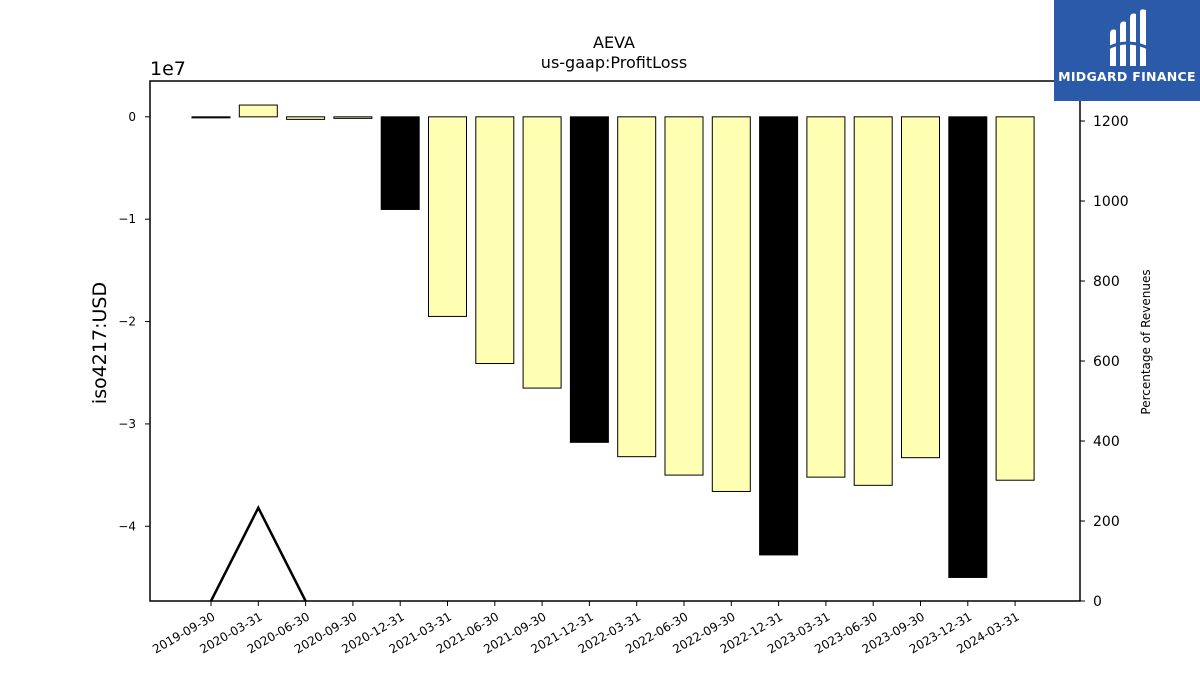 This screenshot has height=675, width=1200. What do you see at coordinates (1106, 522) in the screenshot?
I see `y2-tick-label: 200` at bounding box center [1106, 522].